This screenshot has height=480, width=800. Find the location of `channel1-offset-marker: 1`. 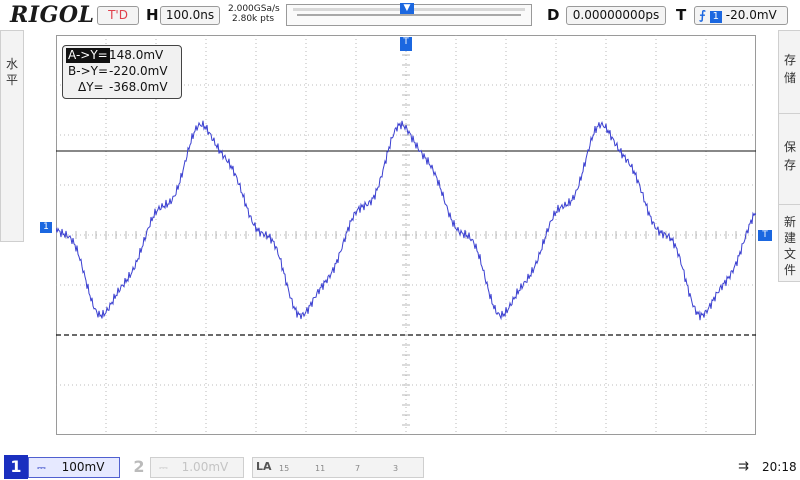

channel1-offset-marker: 1 is located at coordinates (46, 227).